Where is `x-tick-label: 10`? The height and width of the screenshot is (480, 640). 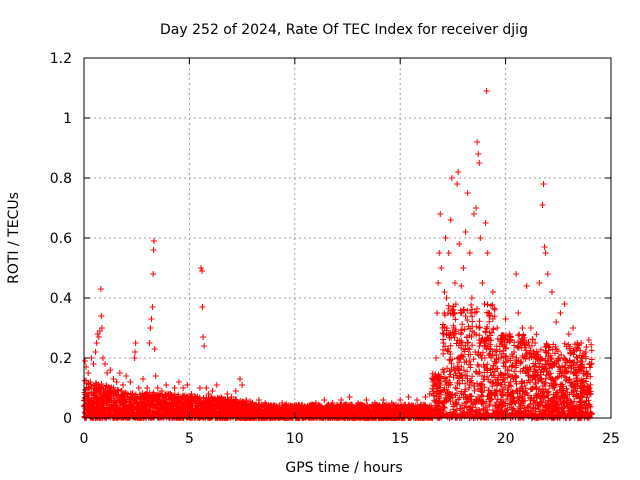
x-tick-label: 10 is located at coordinates (295, 439).